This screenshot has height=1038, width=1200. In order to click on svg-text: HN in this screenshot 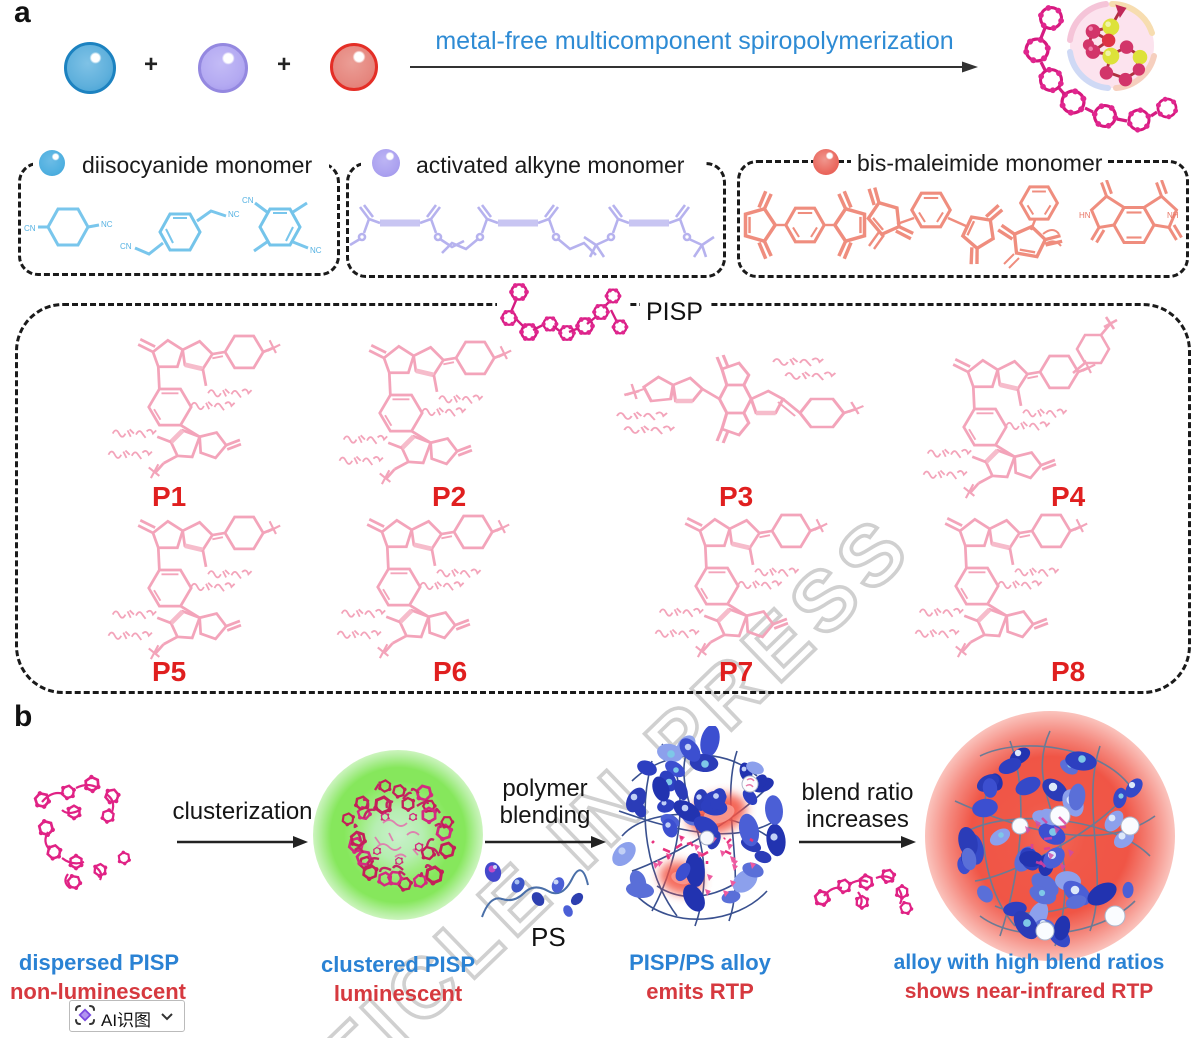, I will do `click(1085, 215)`.